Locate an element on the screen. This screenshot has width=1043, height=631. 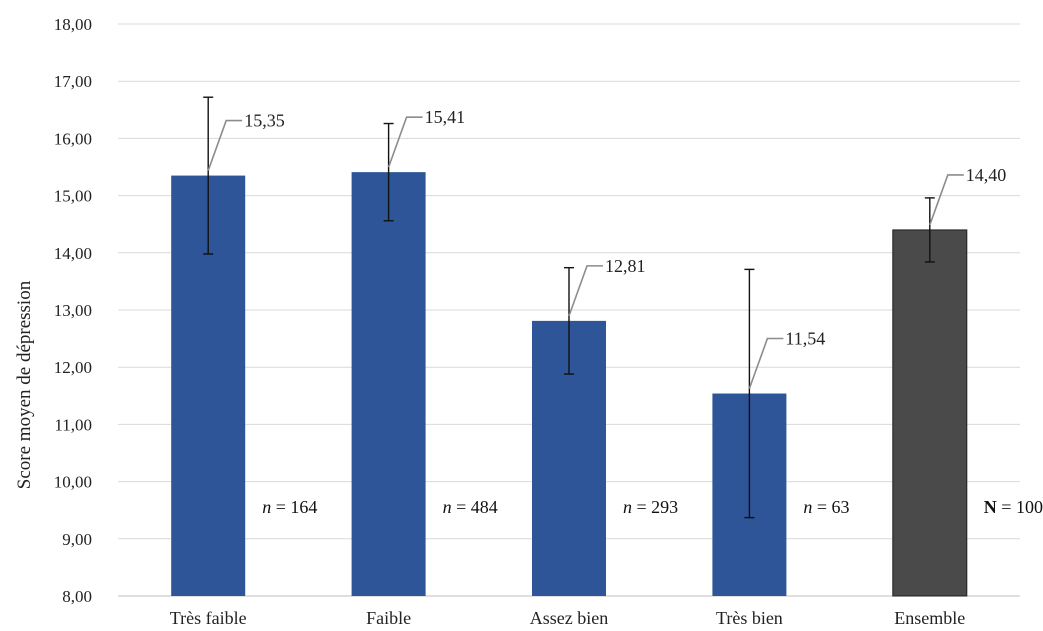
sample-size-label: N = 1004 is located at coordinates (1013, 507).